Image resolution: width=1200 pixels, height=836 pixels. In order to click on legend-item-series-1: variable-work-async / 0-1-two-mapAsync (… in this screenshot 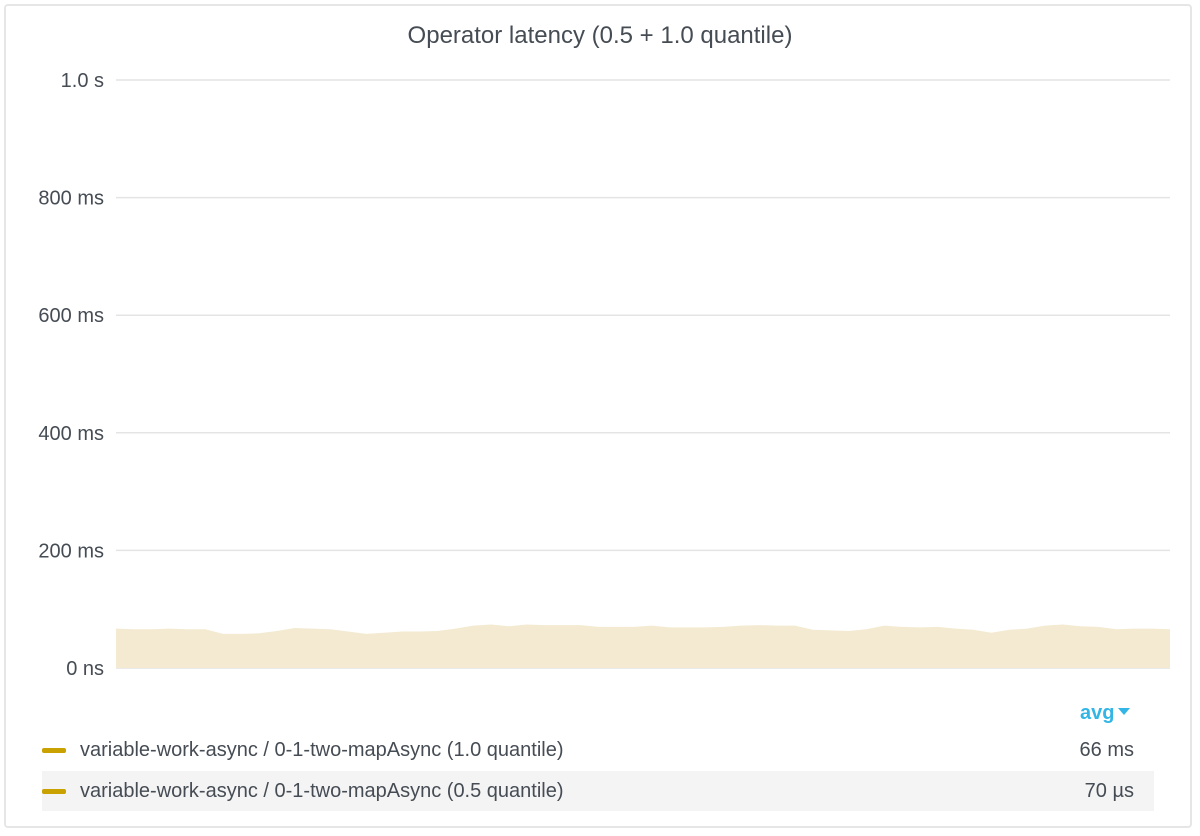, I will do `click(598, 750)`.